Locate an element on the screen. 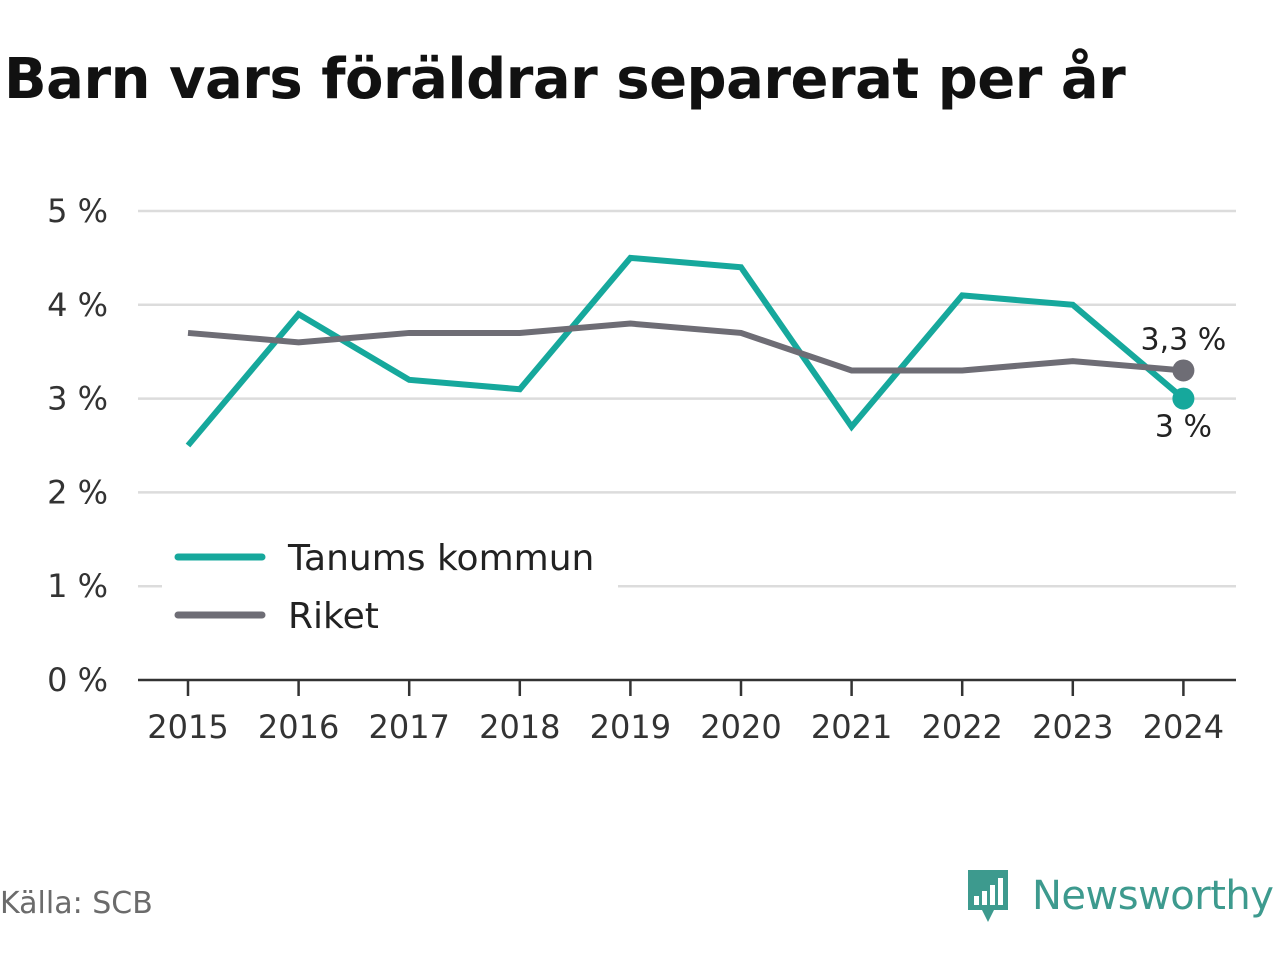 Image resolution: width=1280 pixels, height=960 pixels. chart-title: Barn vars föräldrar separerat per år is located at coordinates (565, 79).